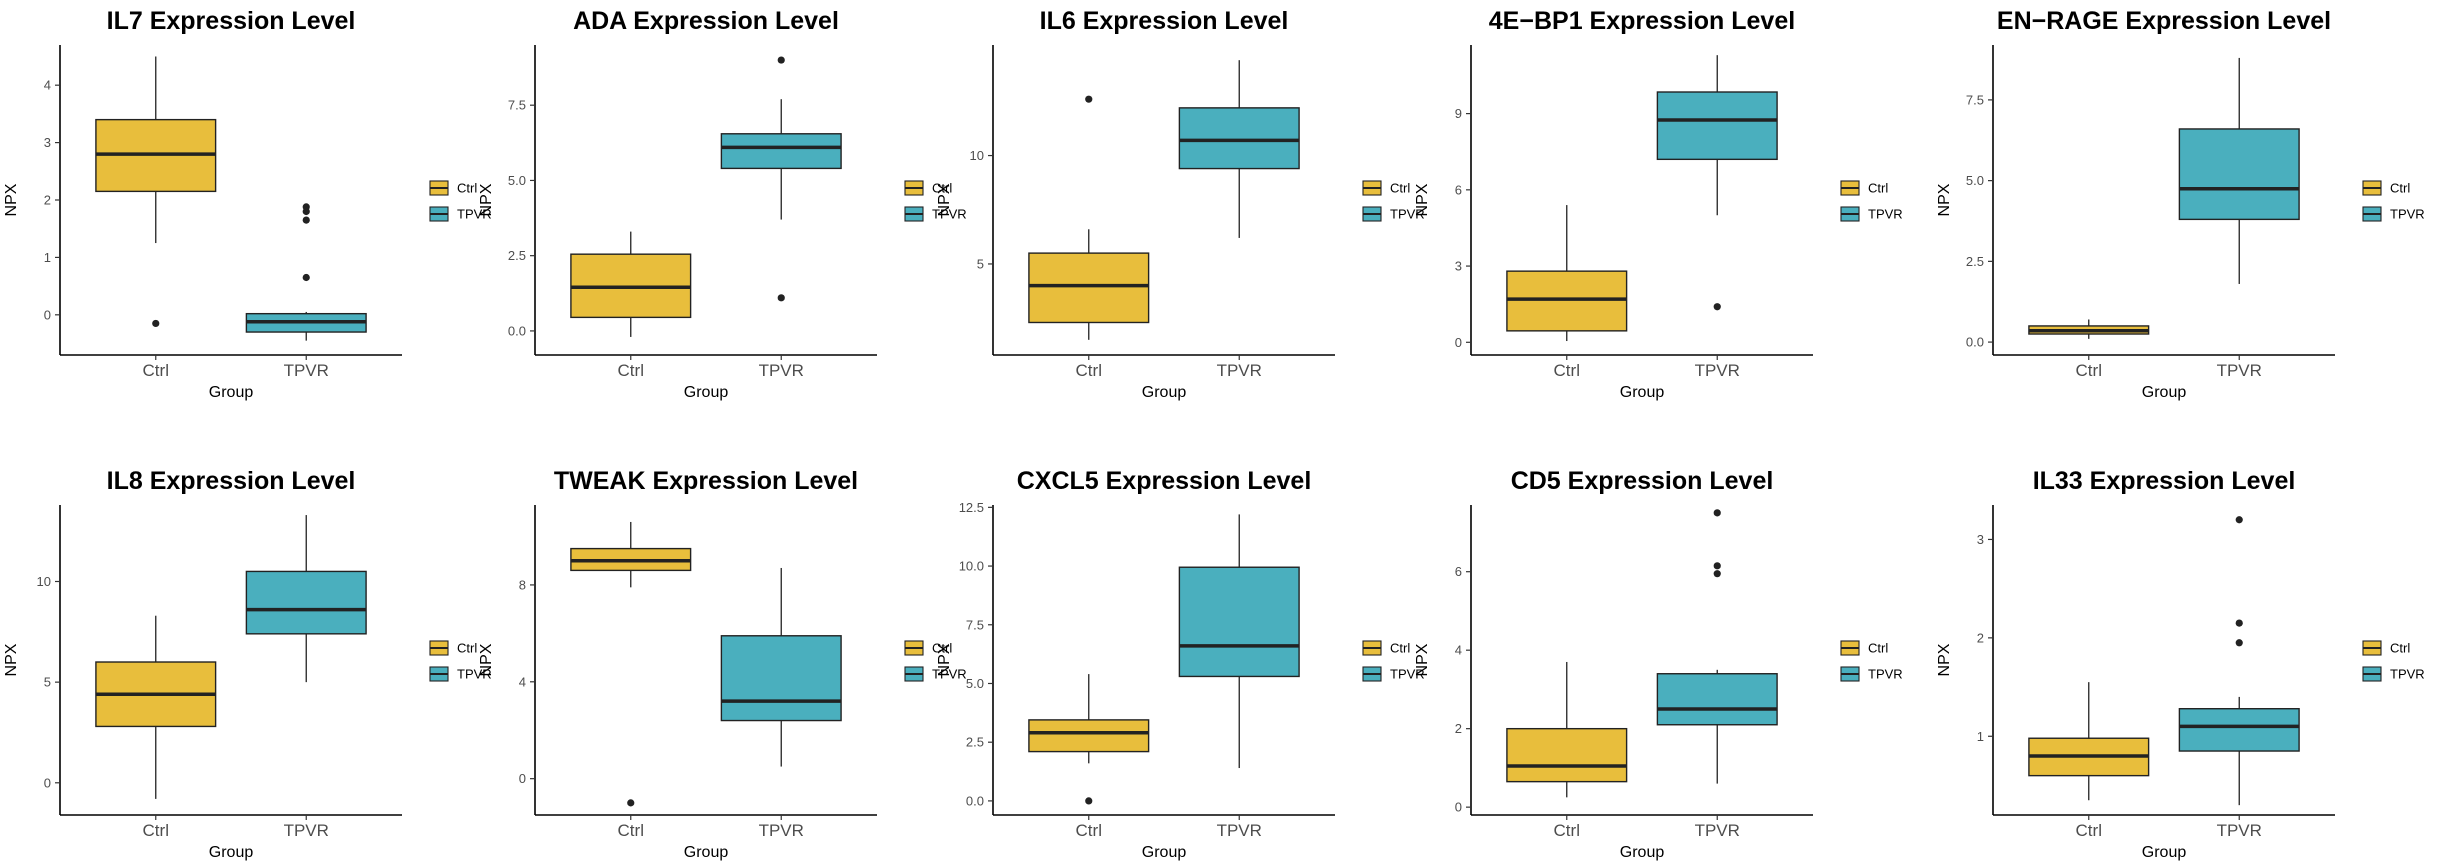  What do you see at coordinates (1164, 21) in the screenshot?
I see `chart-title: IL6 Expression Level` at bounding box center [1164, 21].